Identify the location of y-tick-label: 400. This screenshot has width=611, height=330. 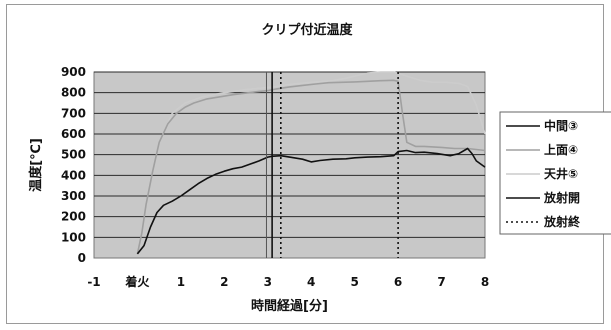
(73, 175).